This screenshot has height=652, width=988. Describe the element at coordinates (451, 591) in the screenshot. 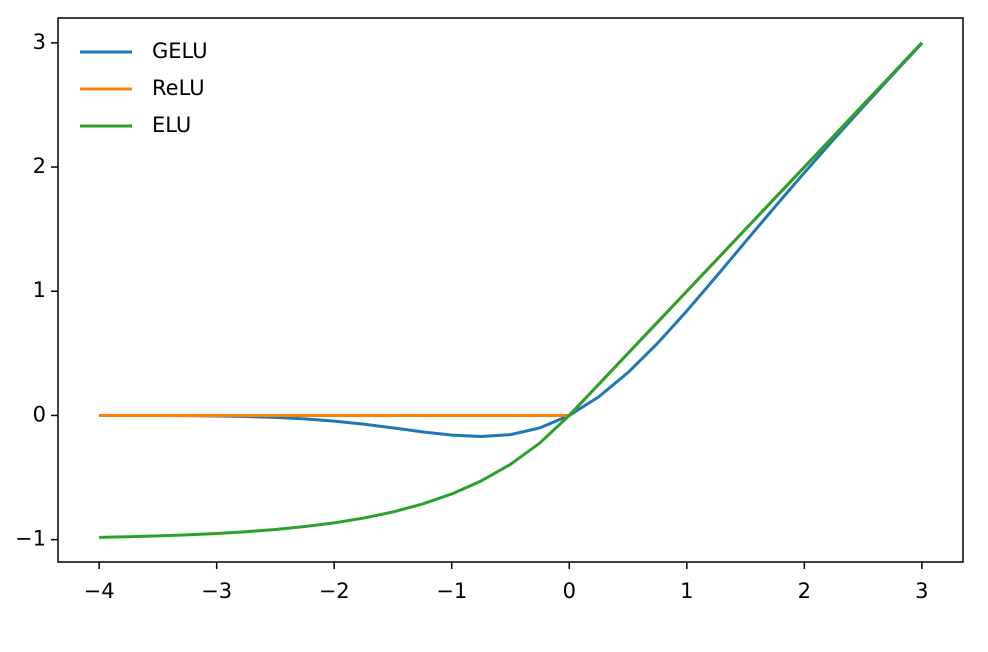

I see `x-tick-label: −1` at that location.